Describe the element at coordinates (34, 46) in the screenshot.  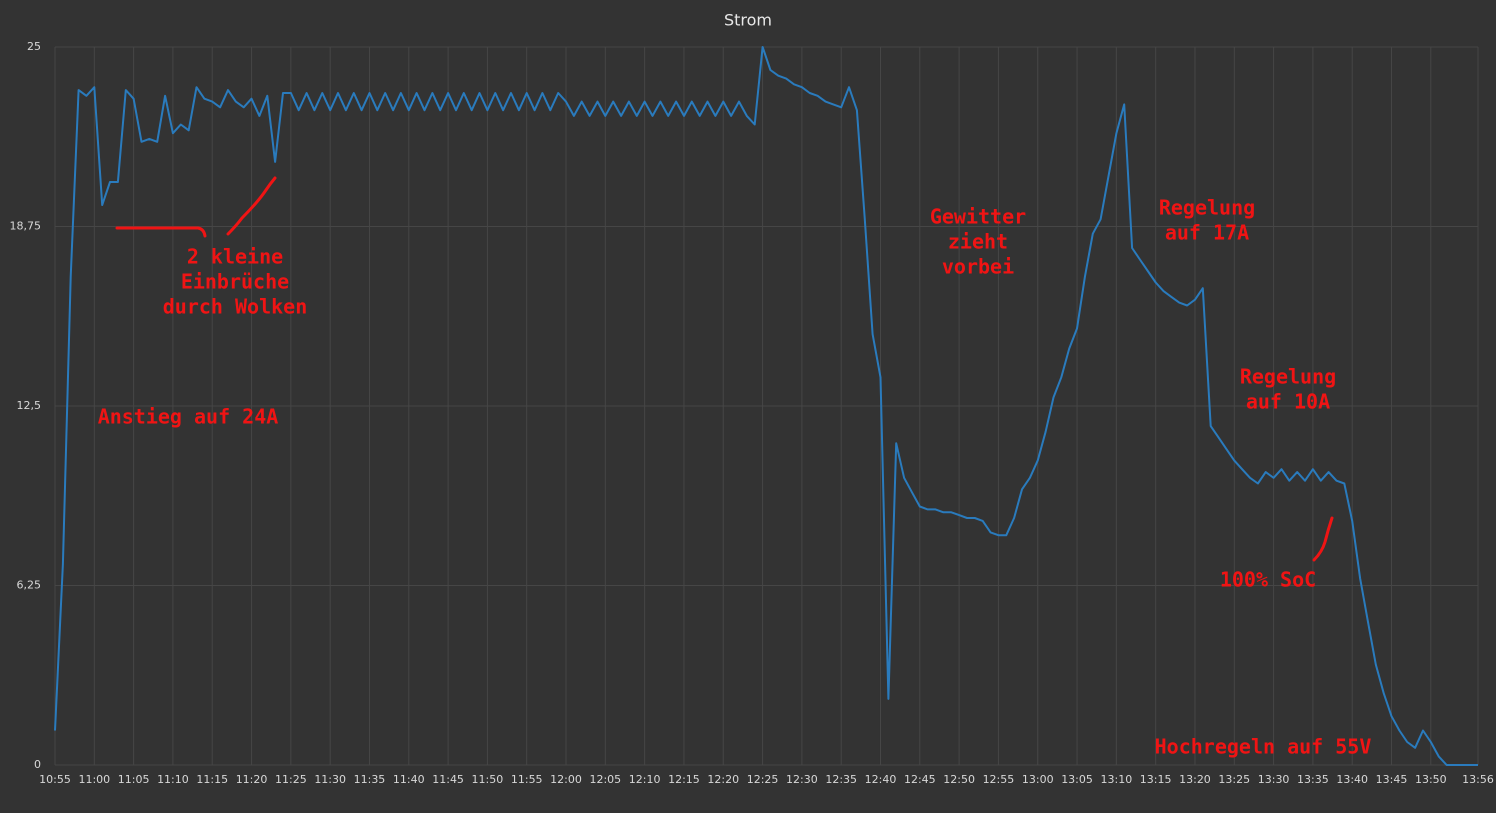
I see `y-tick-label: 25` at that location.